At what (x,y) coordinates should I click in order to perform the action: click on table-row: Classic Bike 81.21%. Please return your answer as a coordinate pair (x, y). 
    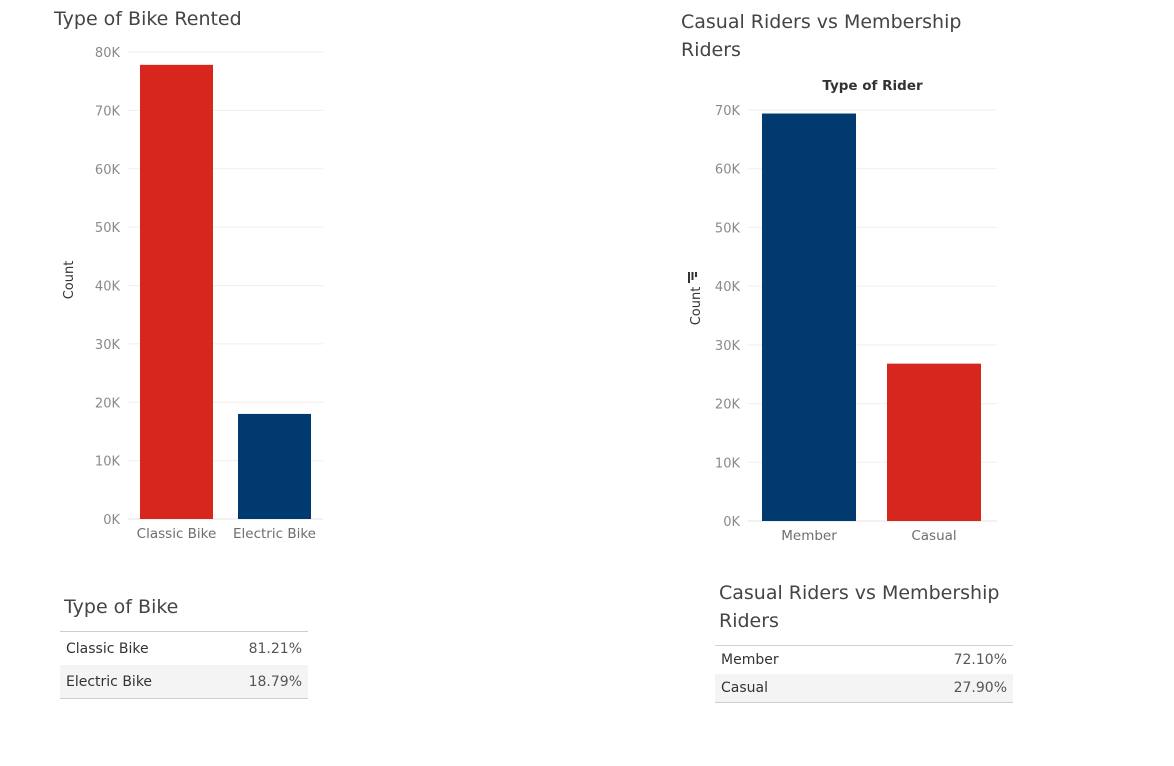
    Looking at the image, I should click on (184, 649).